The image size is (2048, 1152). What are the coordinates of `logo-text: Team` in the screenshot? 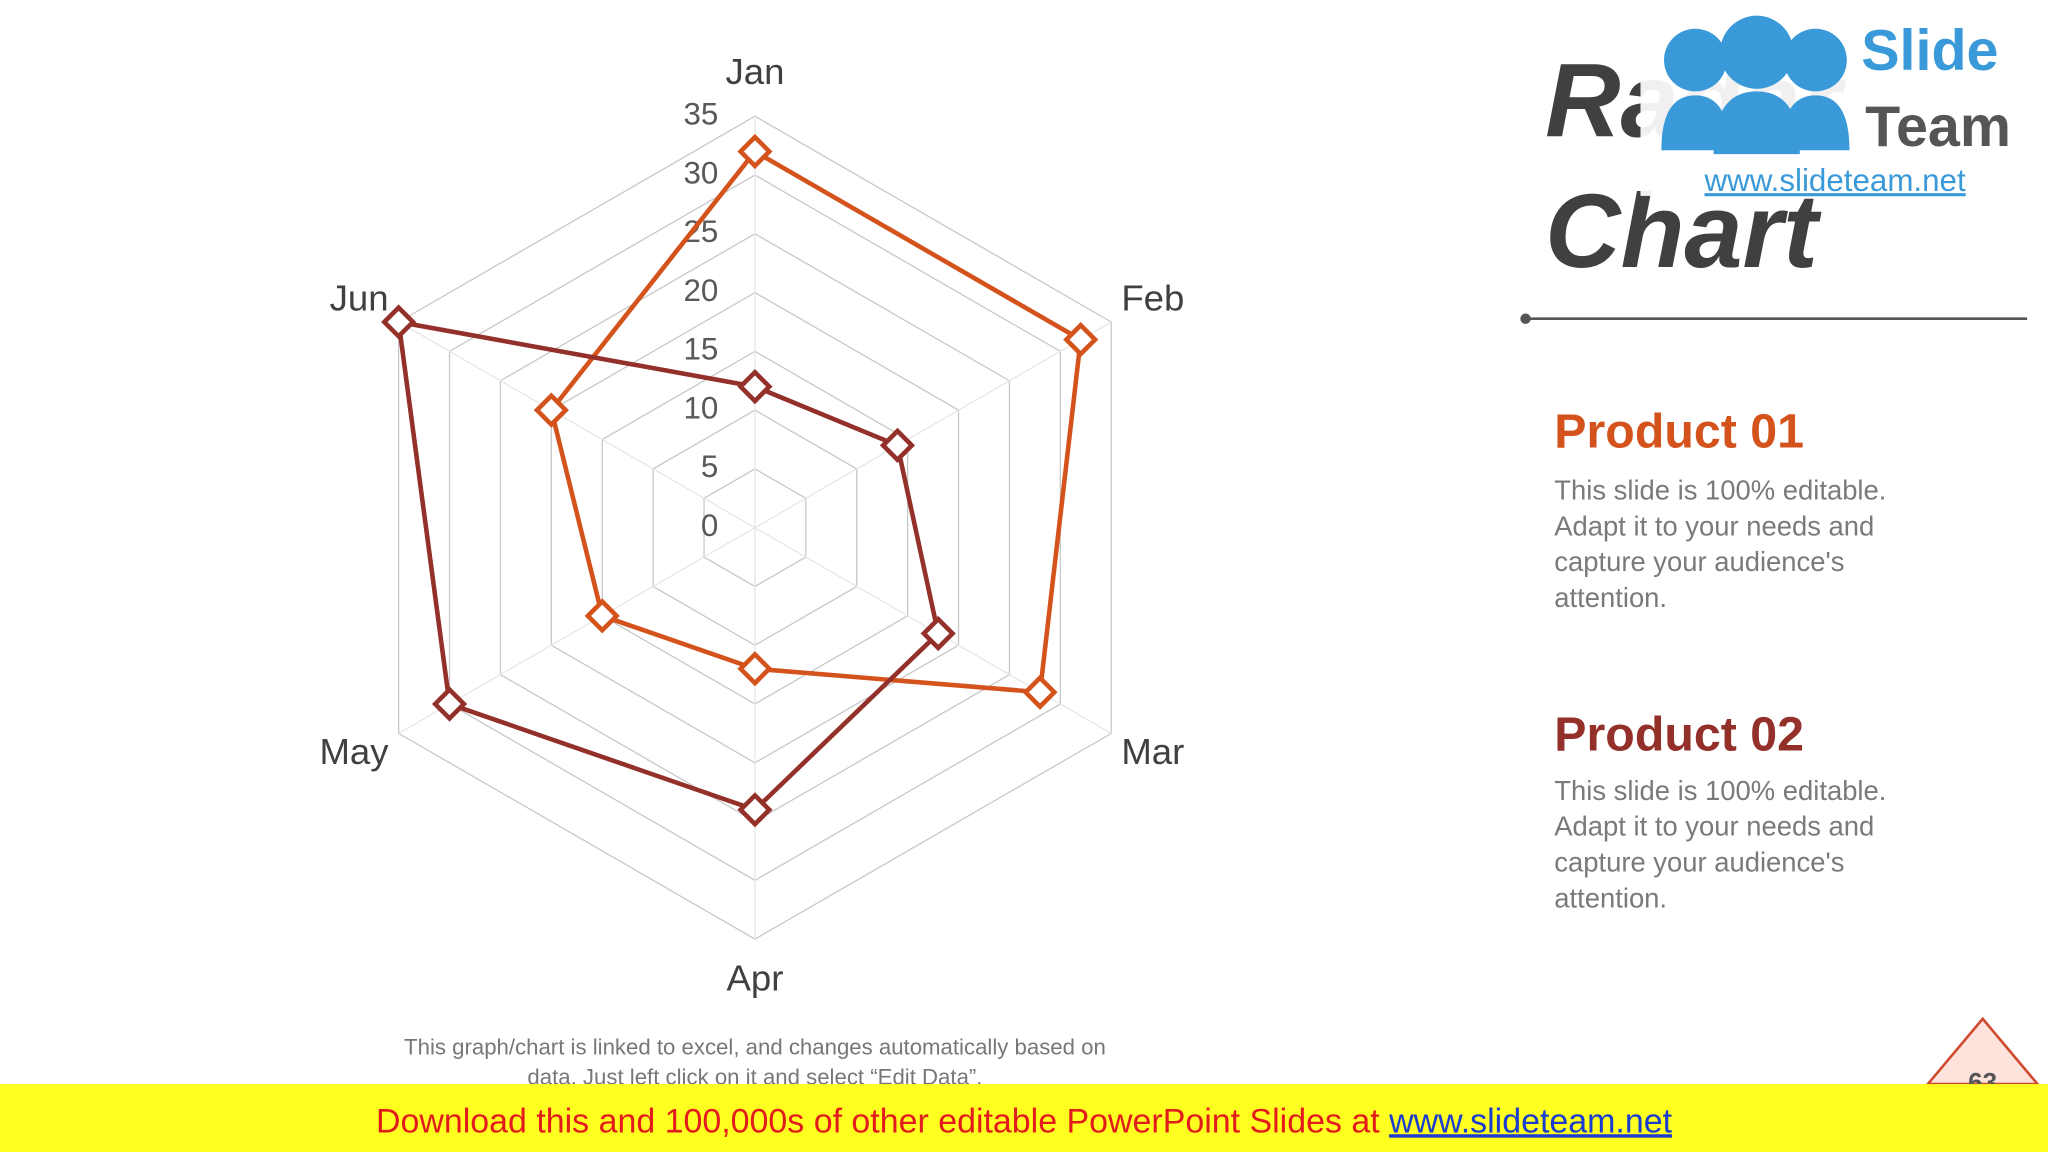 It's located at (1938, 127).